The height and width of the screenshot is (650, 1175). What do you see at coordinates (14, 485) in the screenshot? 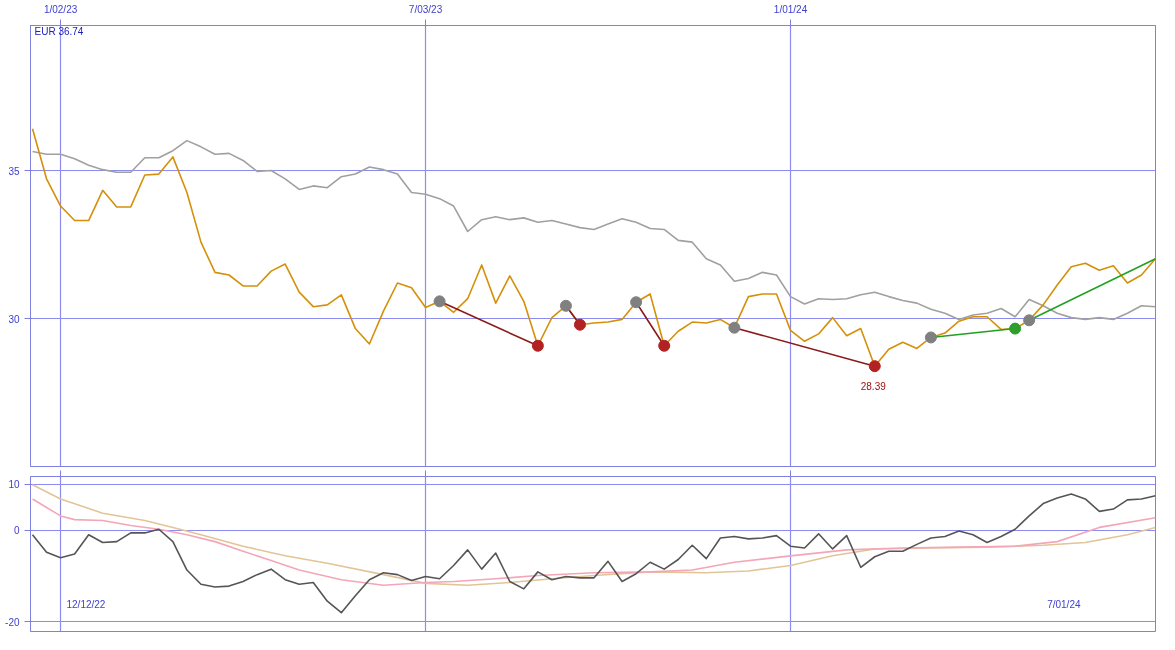
I see `y-tick-label: 10` at bounding box center [14, 485].